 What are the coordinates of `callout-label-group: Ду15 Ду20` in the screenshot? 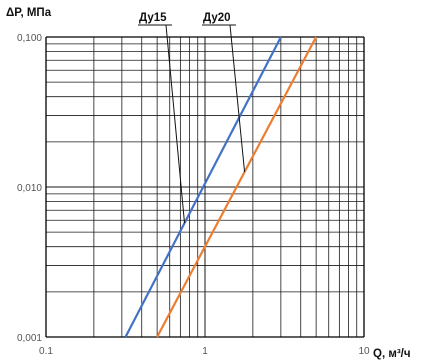 It's located at (185, 18).